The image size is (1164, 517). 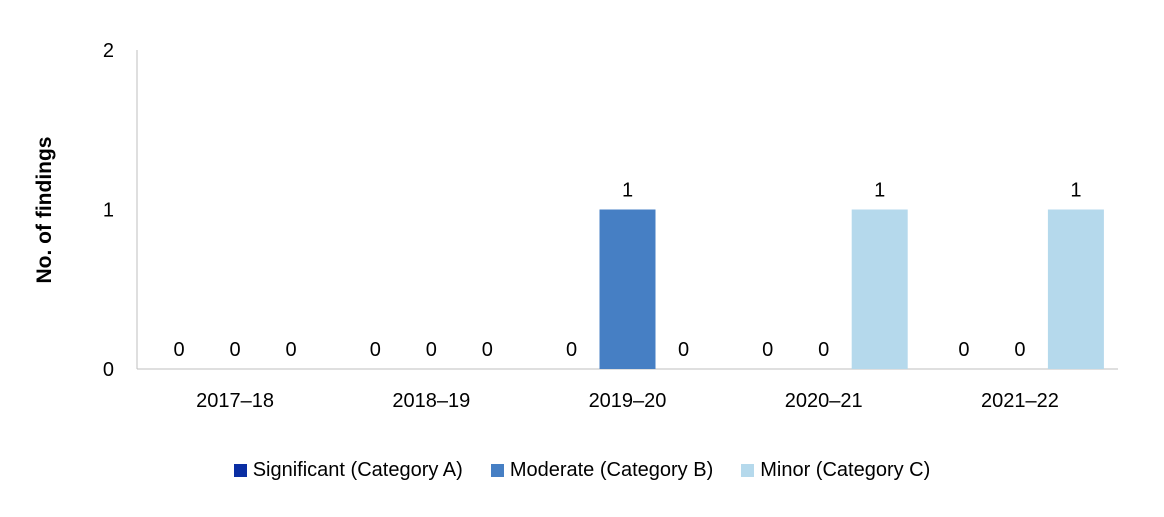 What do you see at coordinates (431, 401) in the screenshot?
I see `x-tick-label: 2018–19` at bounding box center [431, 401].